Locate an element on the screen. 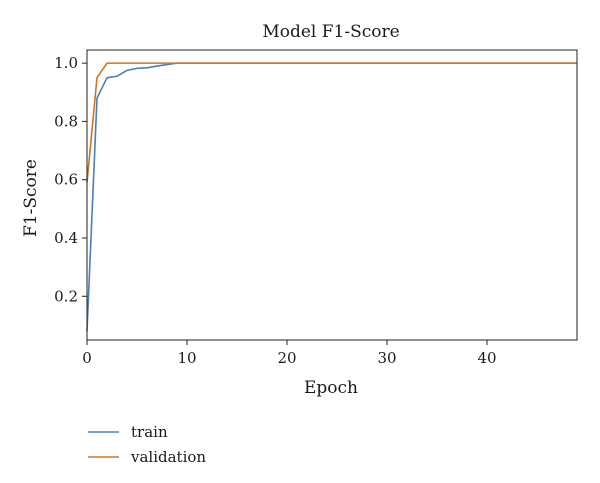 The width and height of the screenshot is (600, 483). y-axis: 0.2 0.4 0.6 0.8 1.0 is located at coordinates (70, 179).